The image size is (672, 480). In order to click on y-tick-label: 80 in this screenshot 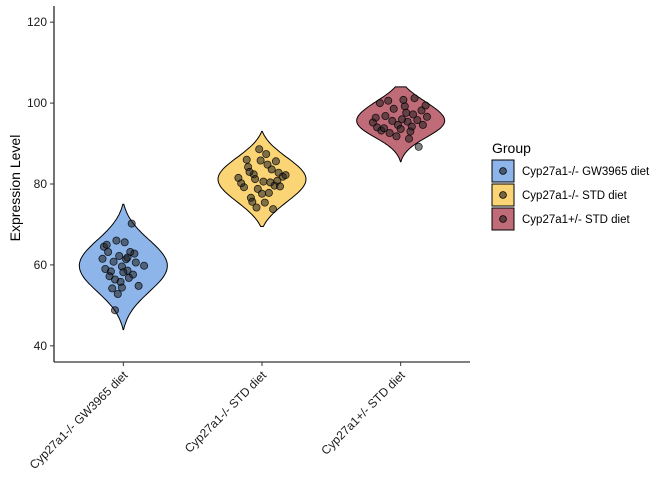, I will do `click(41, 184)`.